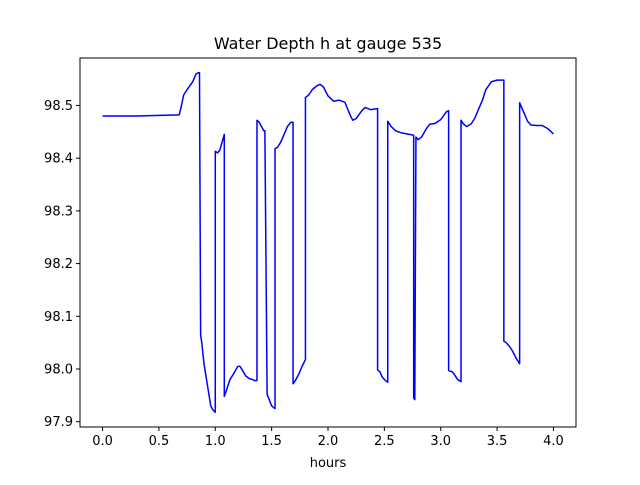 Image resolution: width=640 pixels, height=485 pixels. What do you see at coordinates (271, 441) in the screenshot?
I see `x-tick-label: 1.5` at bounding box center [271, 441].